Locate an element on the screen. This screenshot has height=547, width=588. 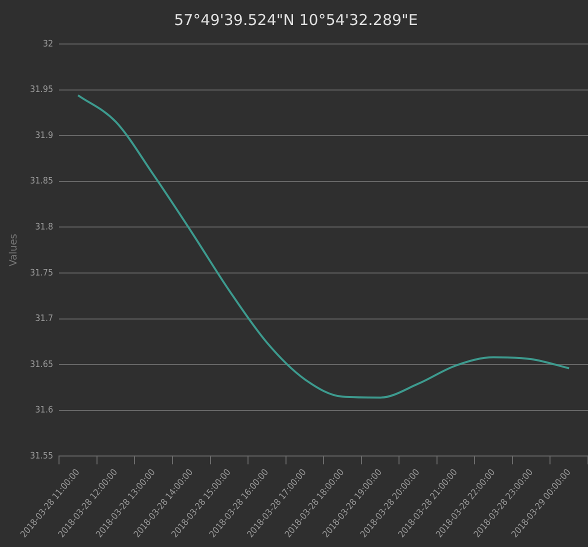
y-axis-title: Values is located at coordinates (14, 250).